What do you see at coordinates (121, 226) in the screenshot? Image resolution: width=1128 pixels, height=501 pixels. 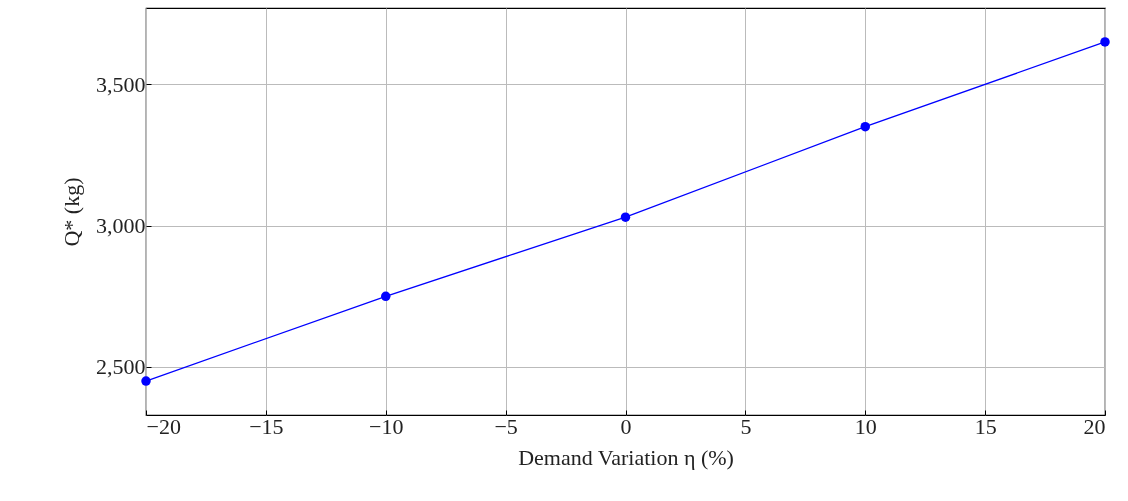 I see `y-tick-label: 3,000` at bounding box center [121, 226].